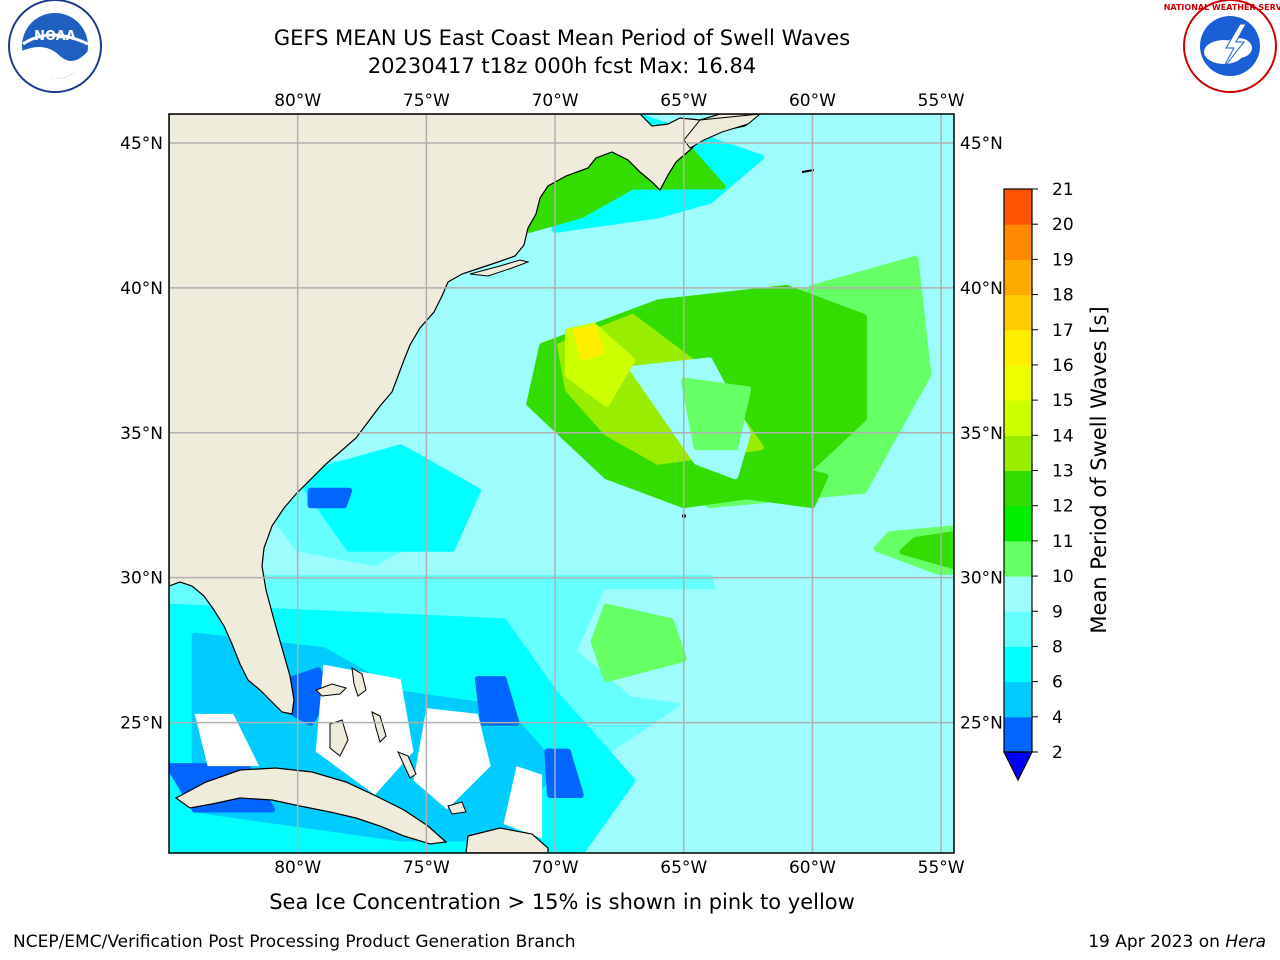 Image resolution: width=1280 pixels, height=960 pixels. Describe the element at coordinates (1245, 942) in the screenshot. I see `footer-system: Hera` at that location.